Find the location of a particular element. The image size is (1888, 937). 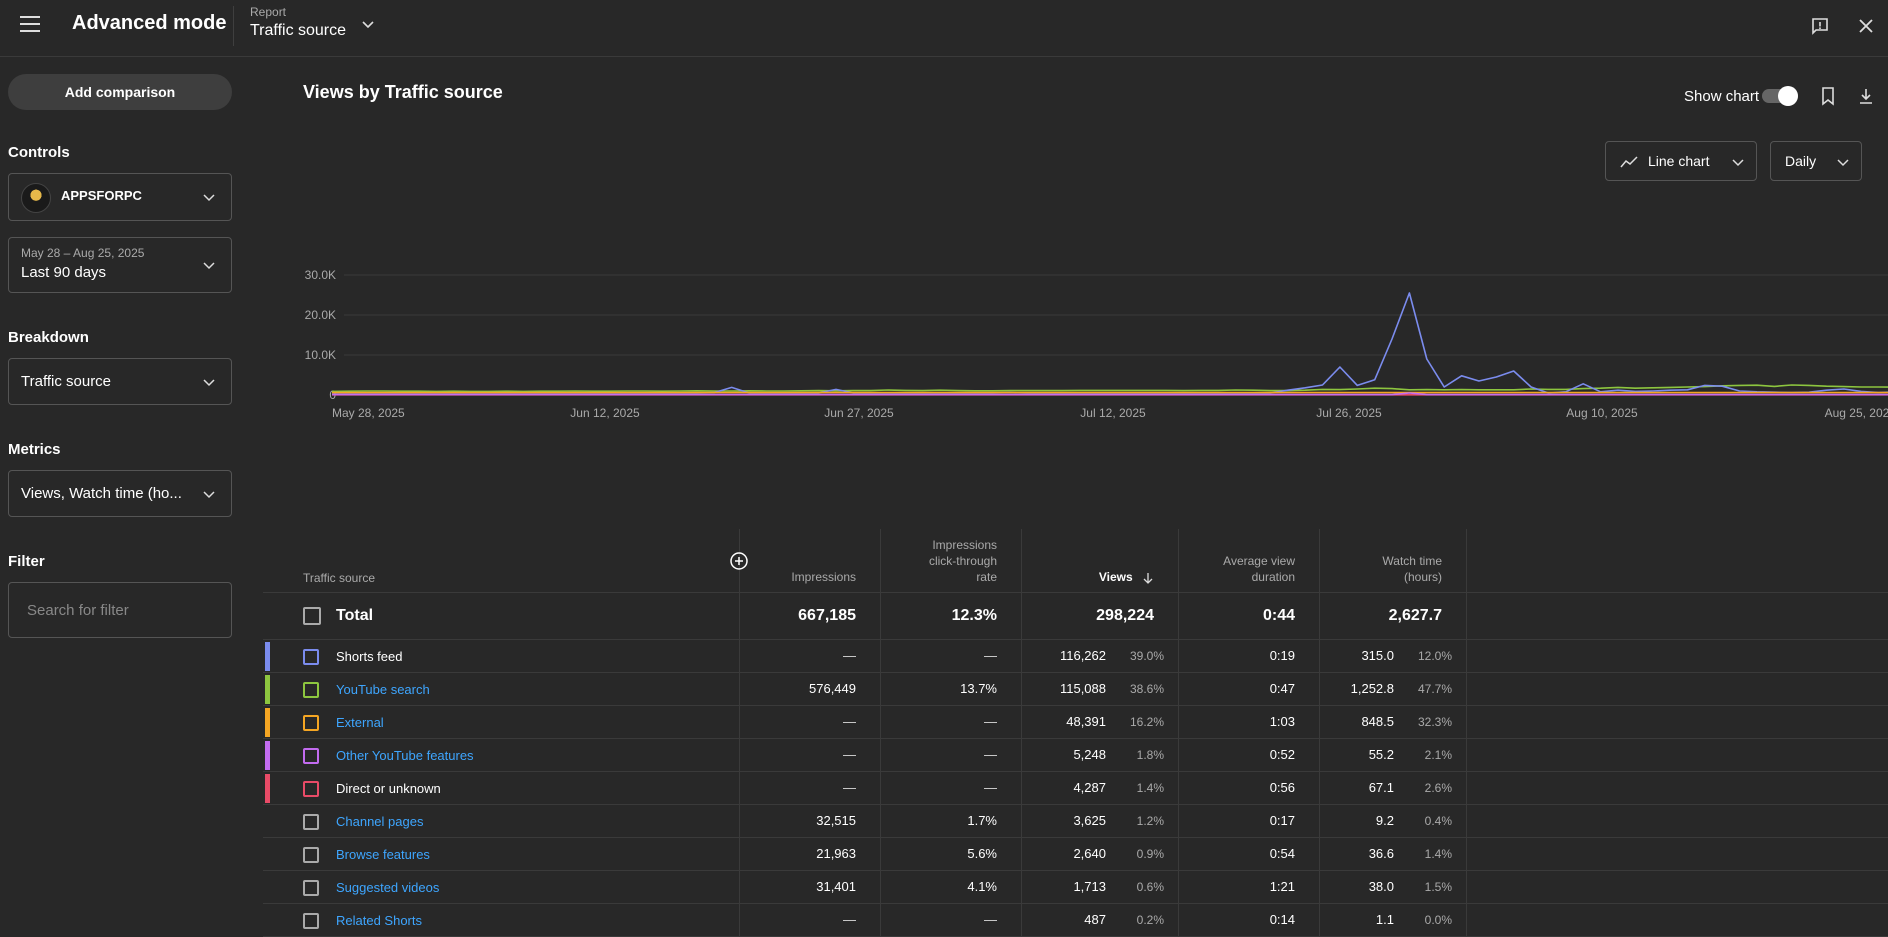

avd-value: 0:54 is located at coordinates (1282, 853).